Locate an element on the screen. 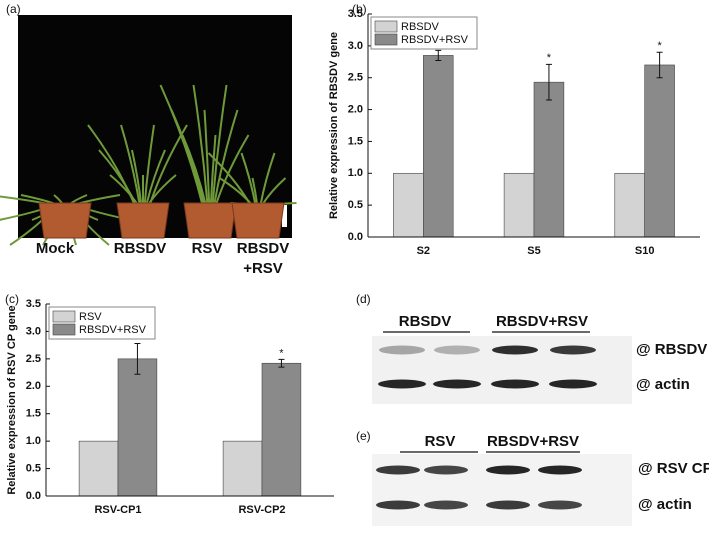  x-tick-label: S2 is located at coordinates (423, 251).